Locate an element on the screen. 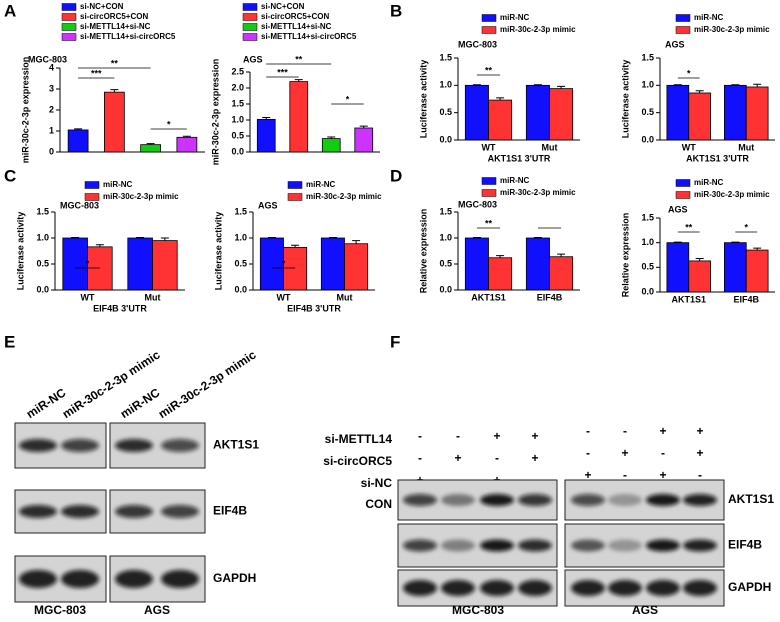 The image size is (780, 622). y-tick-label: 4 is located at coordinates (51, 67).